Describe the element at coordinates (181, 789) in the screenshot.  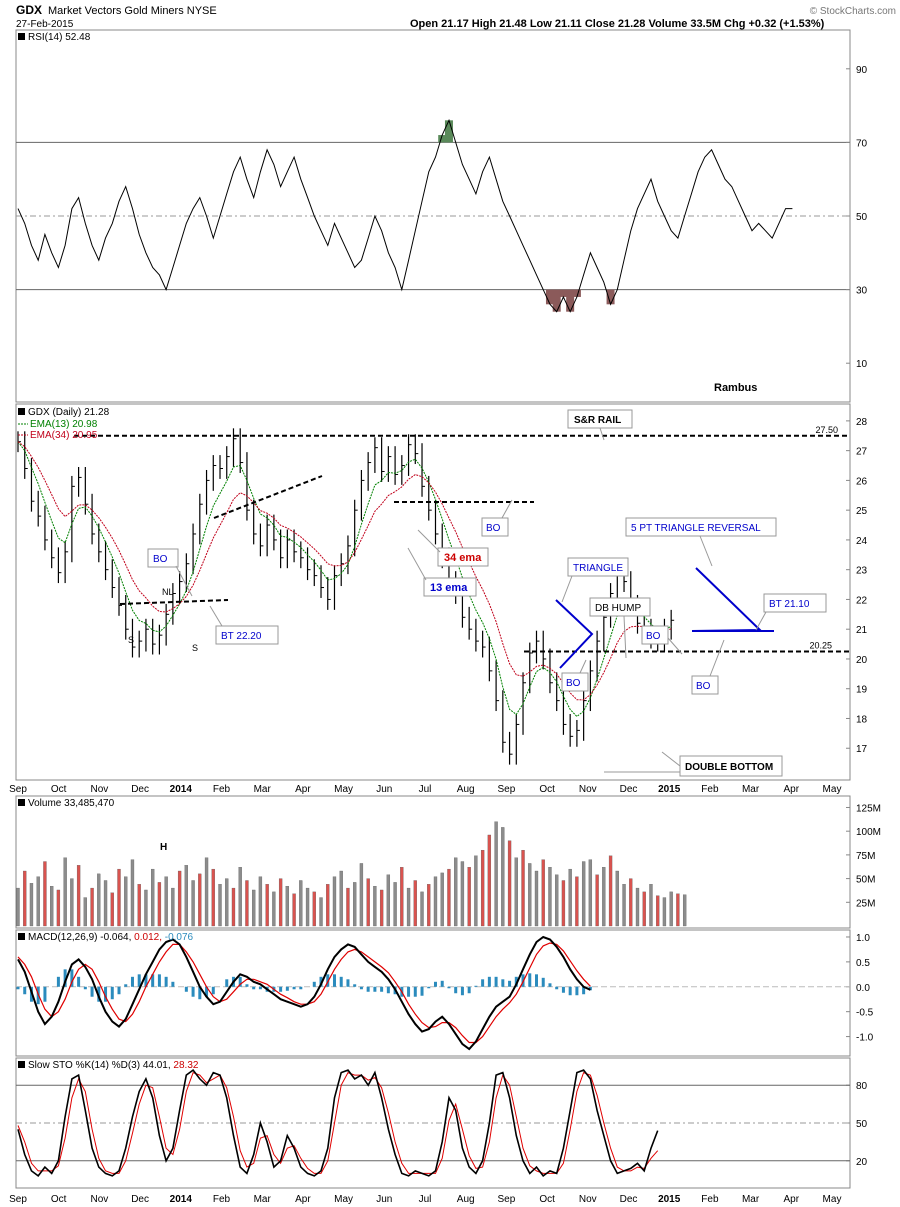
I see `x-axis-middle-label-4: 2014` at that location.